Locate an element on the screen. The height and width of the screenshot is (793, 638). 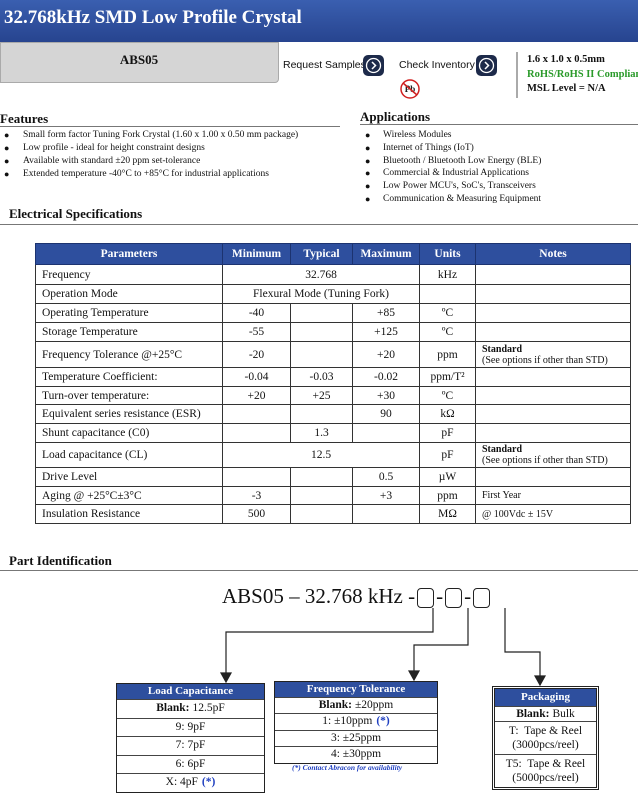
cell: -55 is located at coordinates (256, 332).